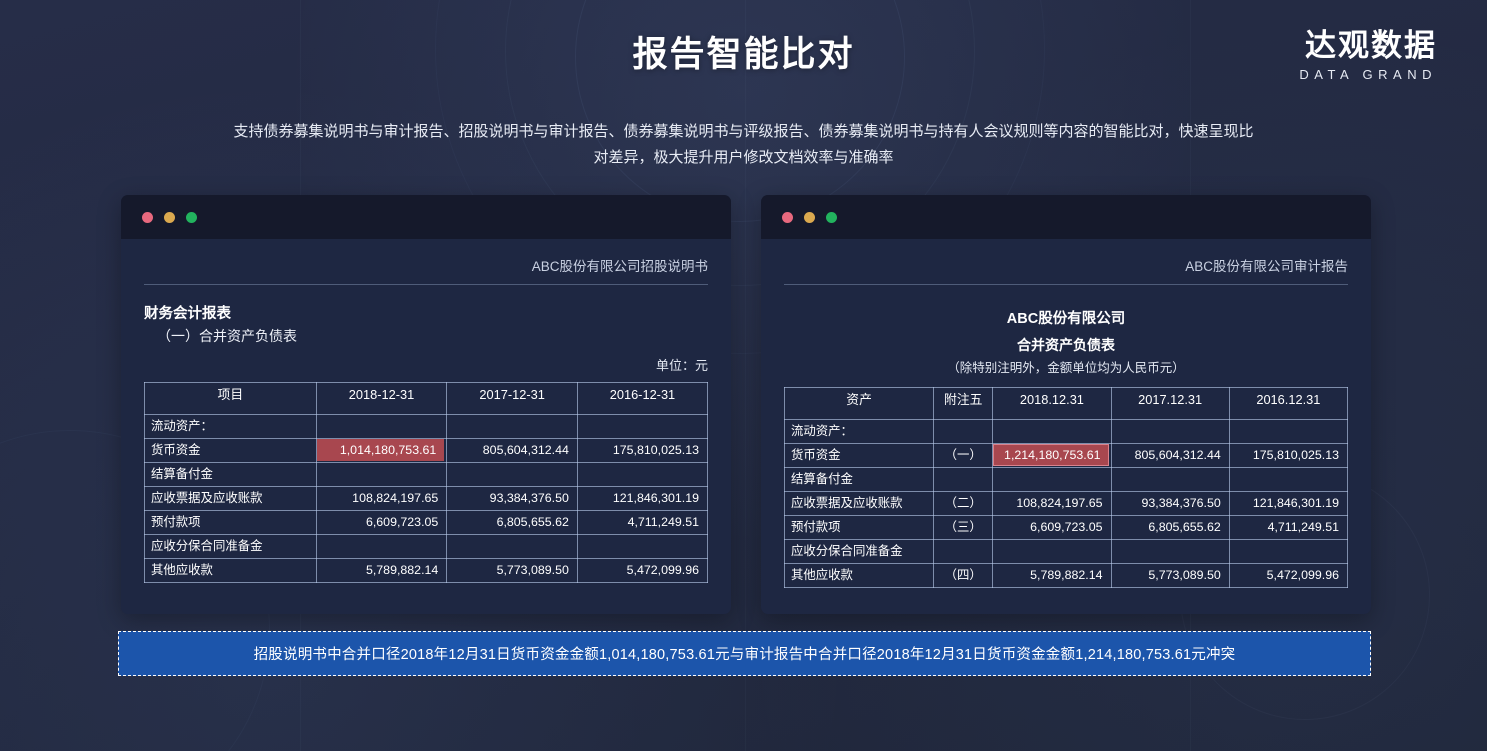 This screenshot has height=751, width=1487. What do you see at coordinates (642, 398) in the screenshot?
I see `left-col-header-2016: 2016-12-31` at bounding box center [642, 398].